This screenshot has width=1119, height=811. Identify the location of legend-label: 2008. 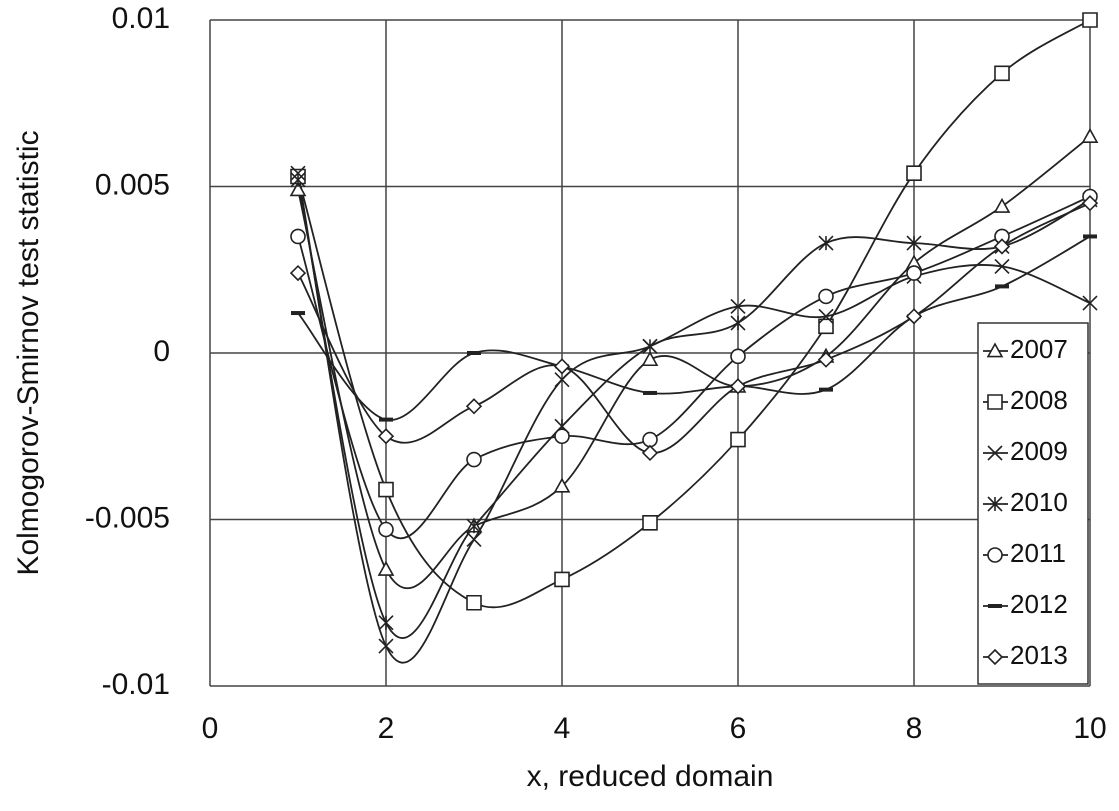
(1039, 400).